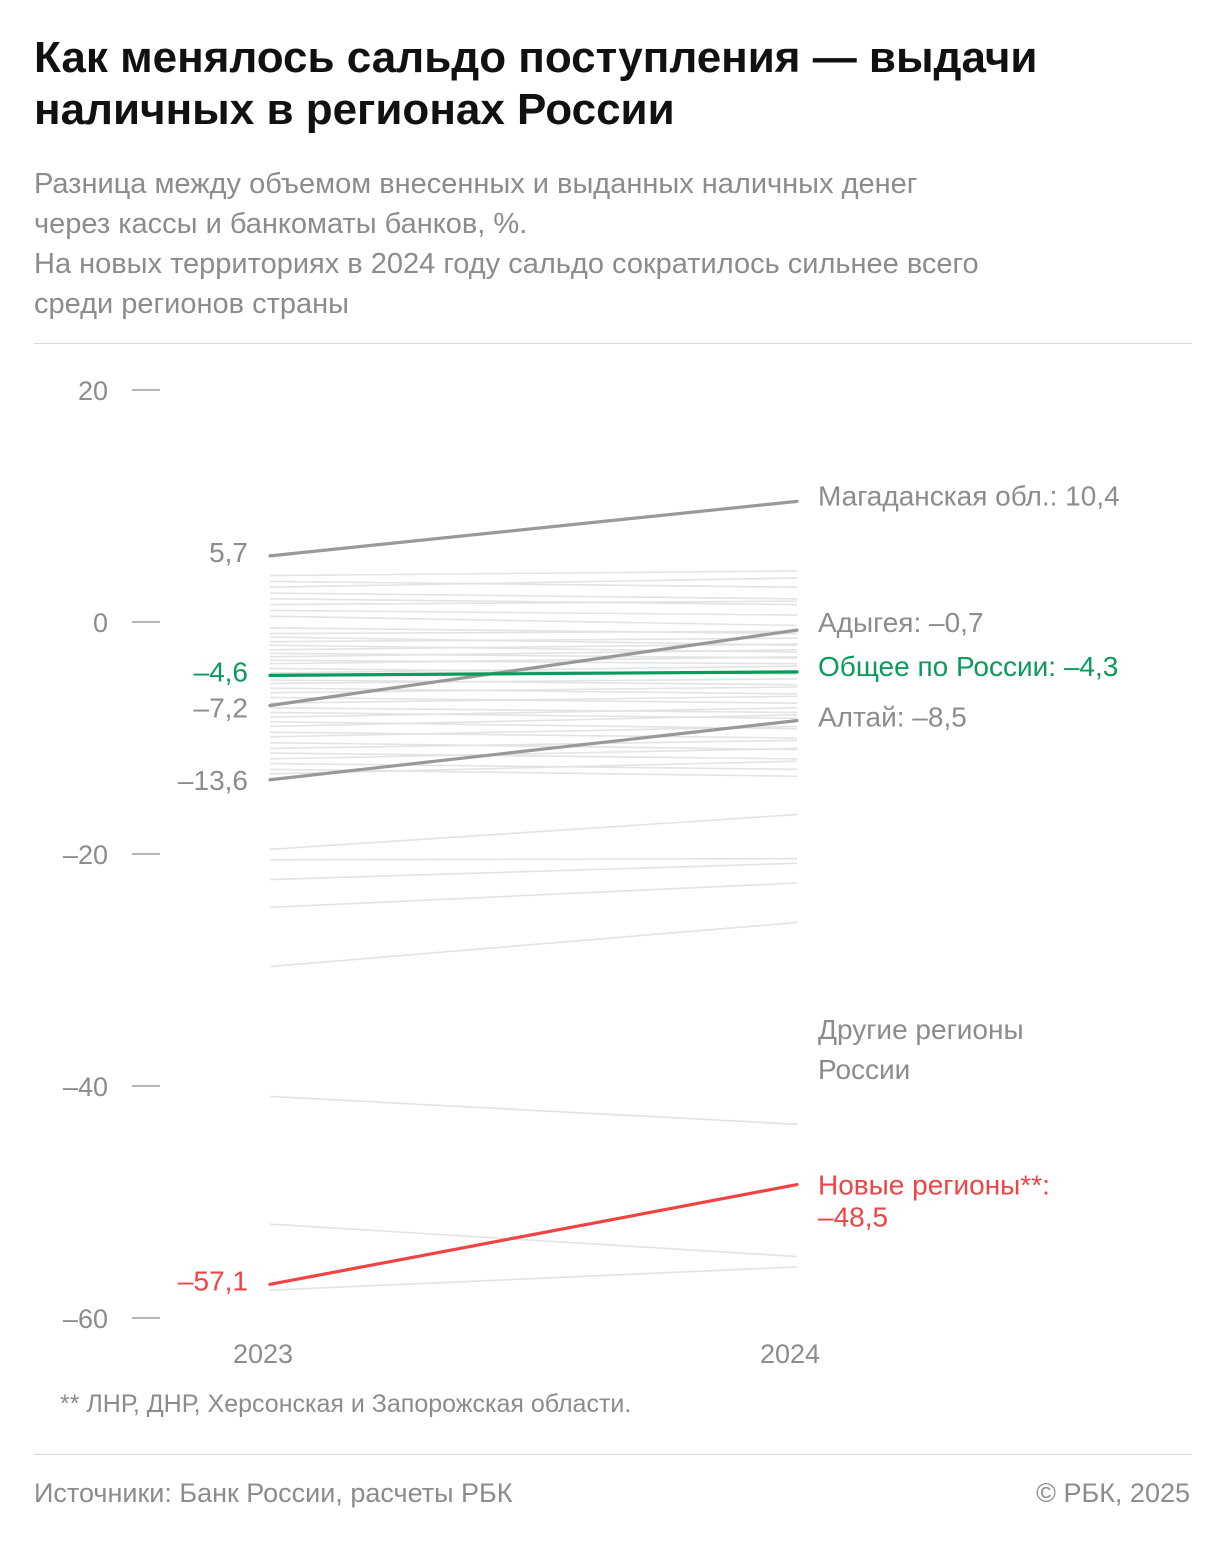 Image resolution: width=1224 pixels, height=1541 pixels. I want to click on x-tick-label: 2024, so click(790, 1354).